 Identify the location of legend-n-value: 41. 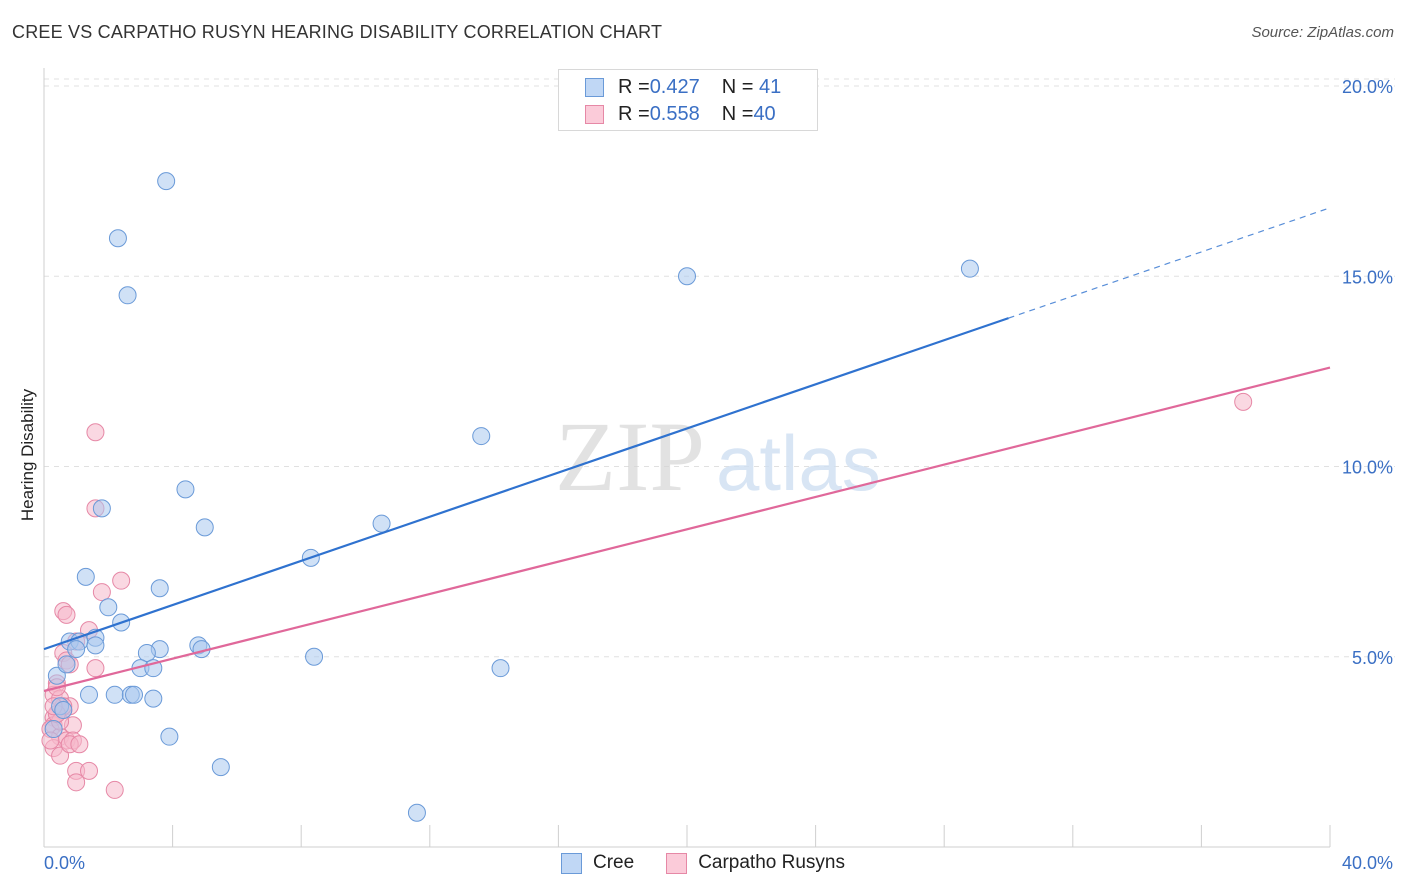
(767, 86).